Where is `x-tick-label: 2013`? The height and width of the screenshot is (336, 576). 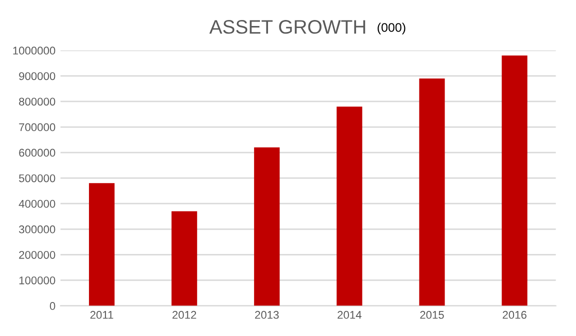
x-tick-label: 2013 is located at coordinates (267, 314).